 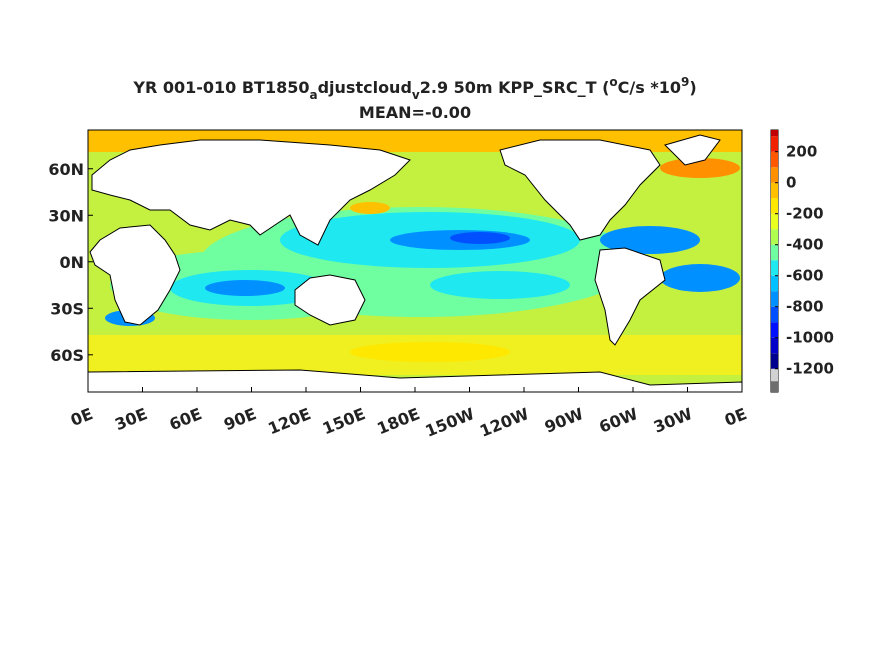 I want to click on title-part: djustcloud, so click(x=365, y=87).